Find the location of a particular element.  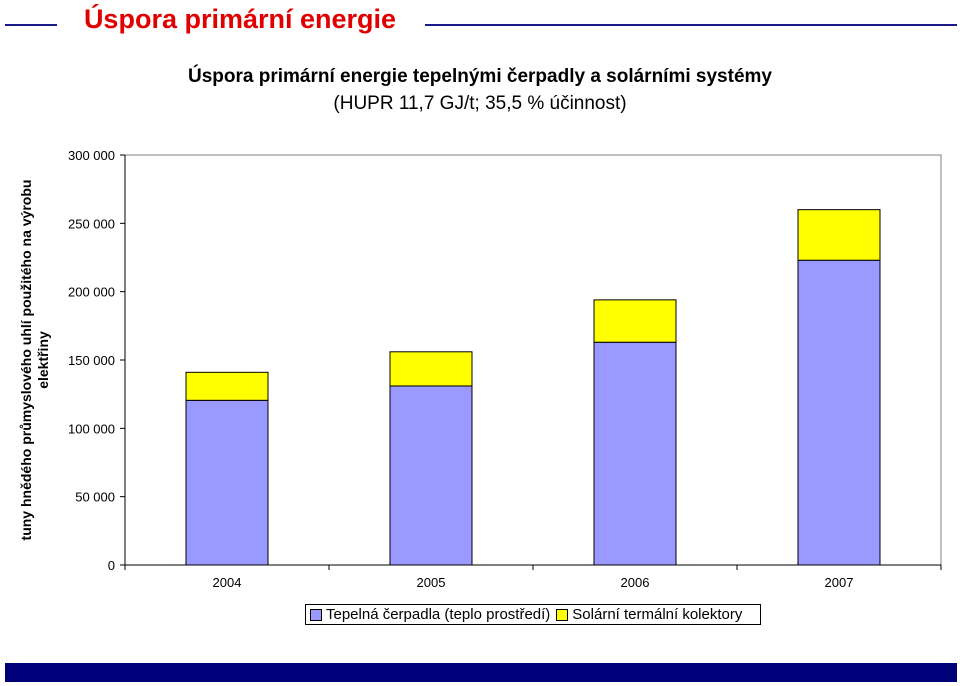

bar-heat-pumps-2006 is located at coordinates (635, 453).